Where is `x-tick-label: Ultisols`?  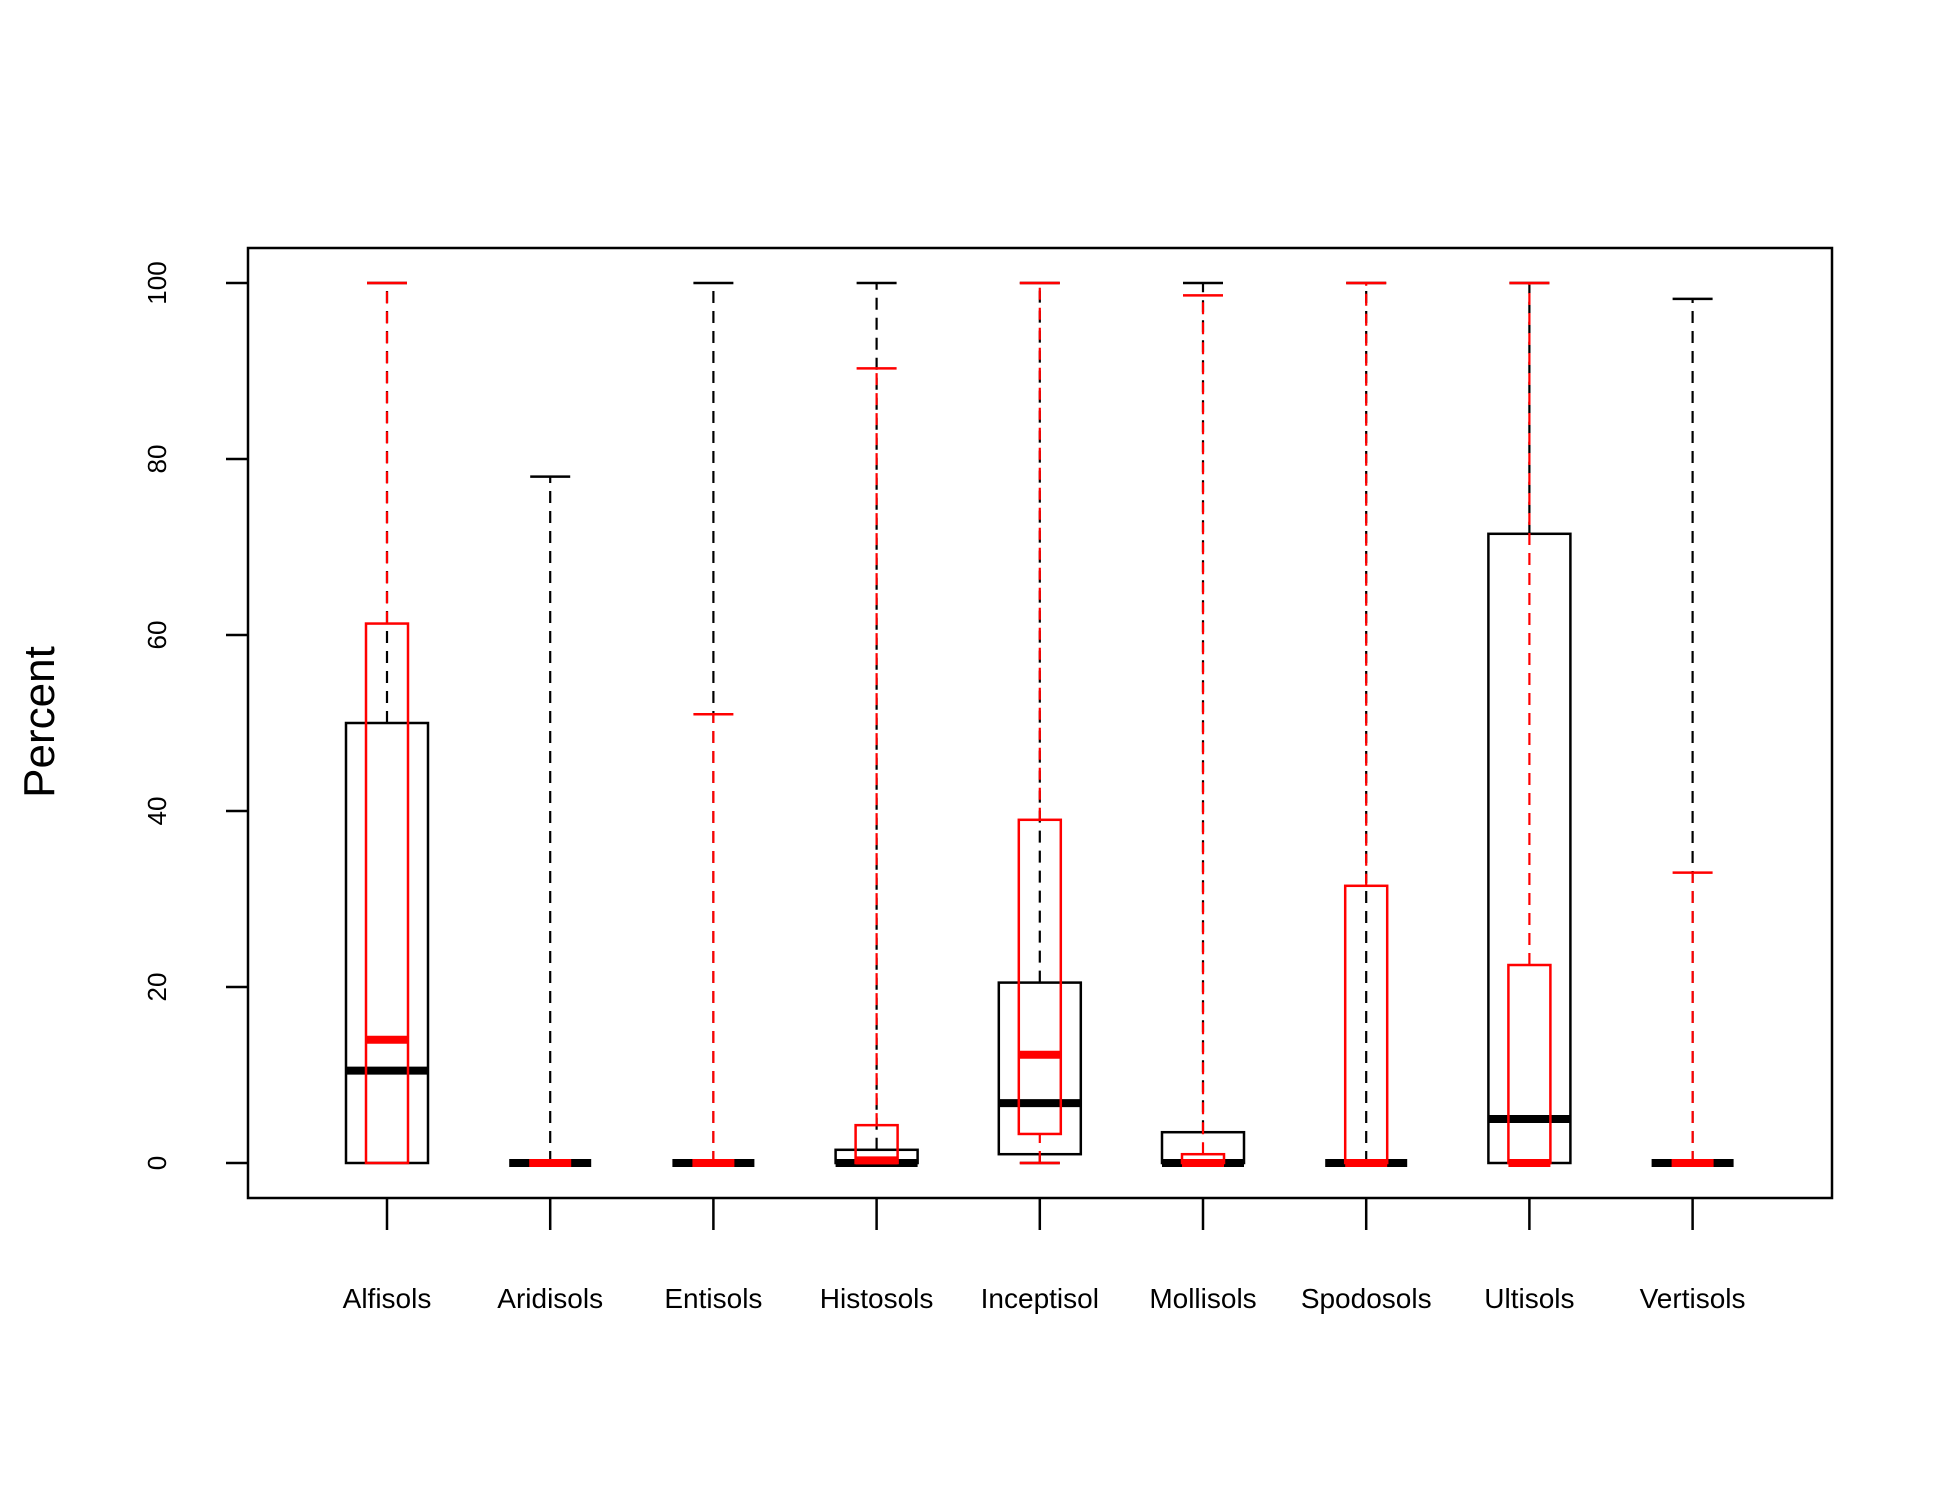 x-tick-label: Ultisols is located at coordinates (1529, 1298).